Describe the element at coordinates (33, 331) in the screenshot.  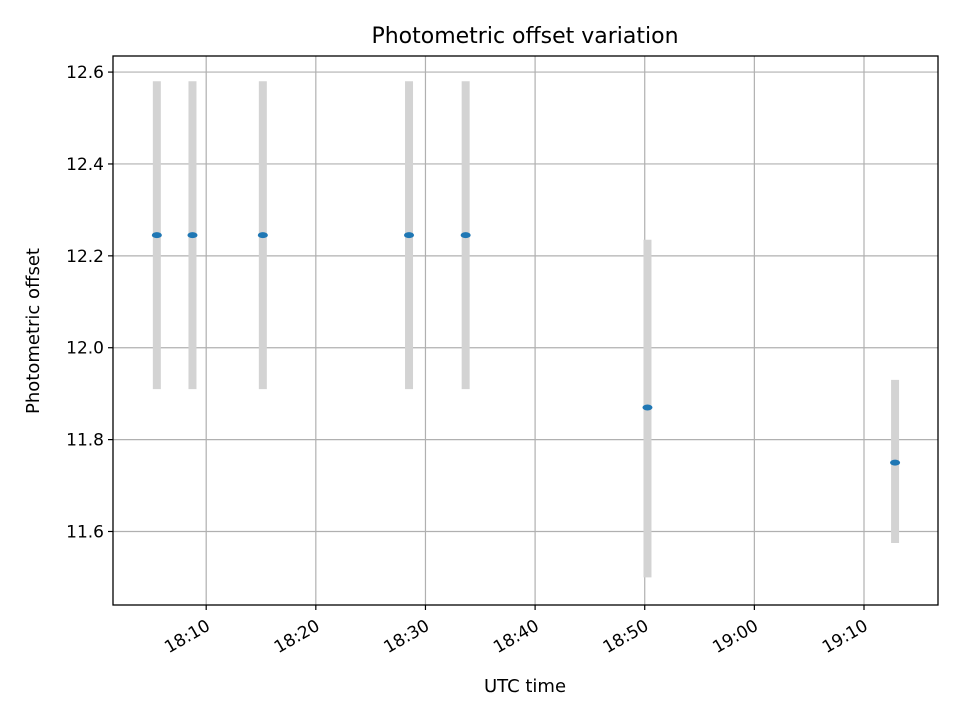
I see `y-axis-label: Photometric offset` at that location.